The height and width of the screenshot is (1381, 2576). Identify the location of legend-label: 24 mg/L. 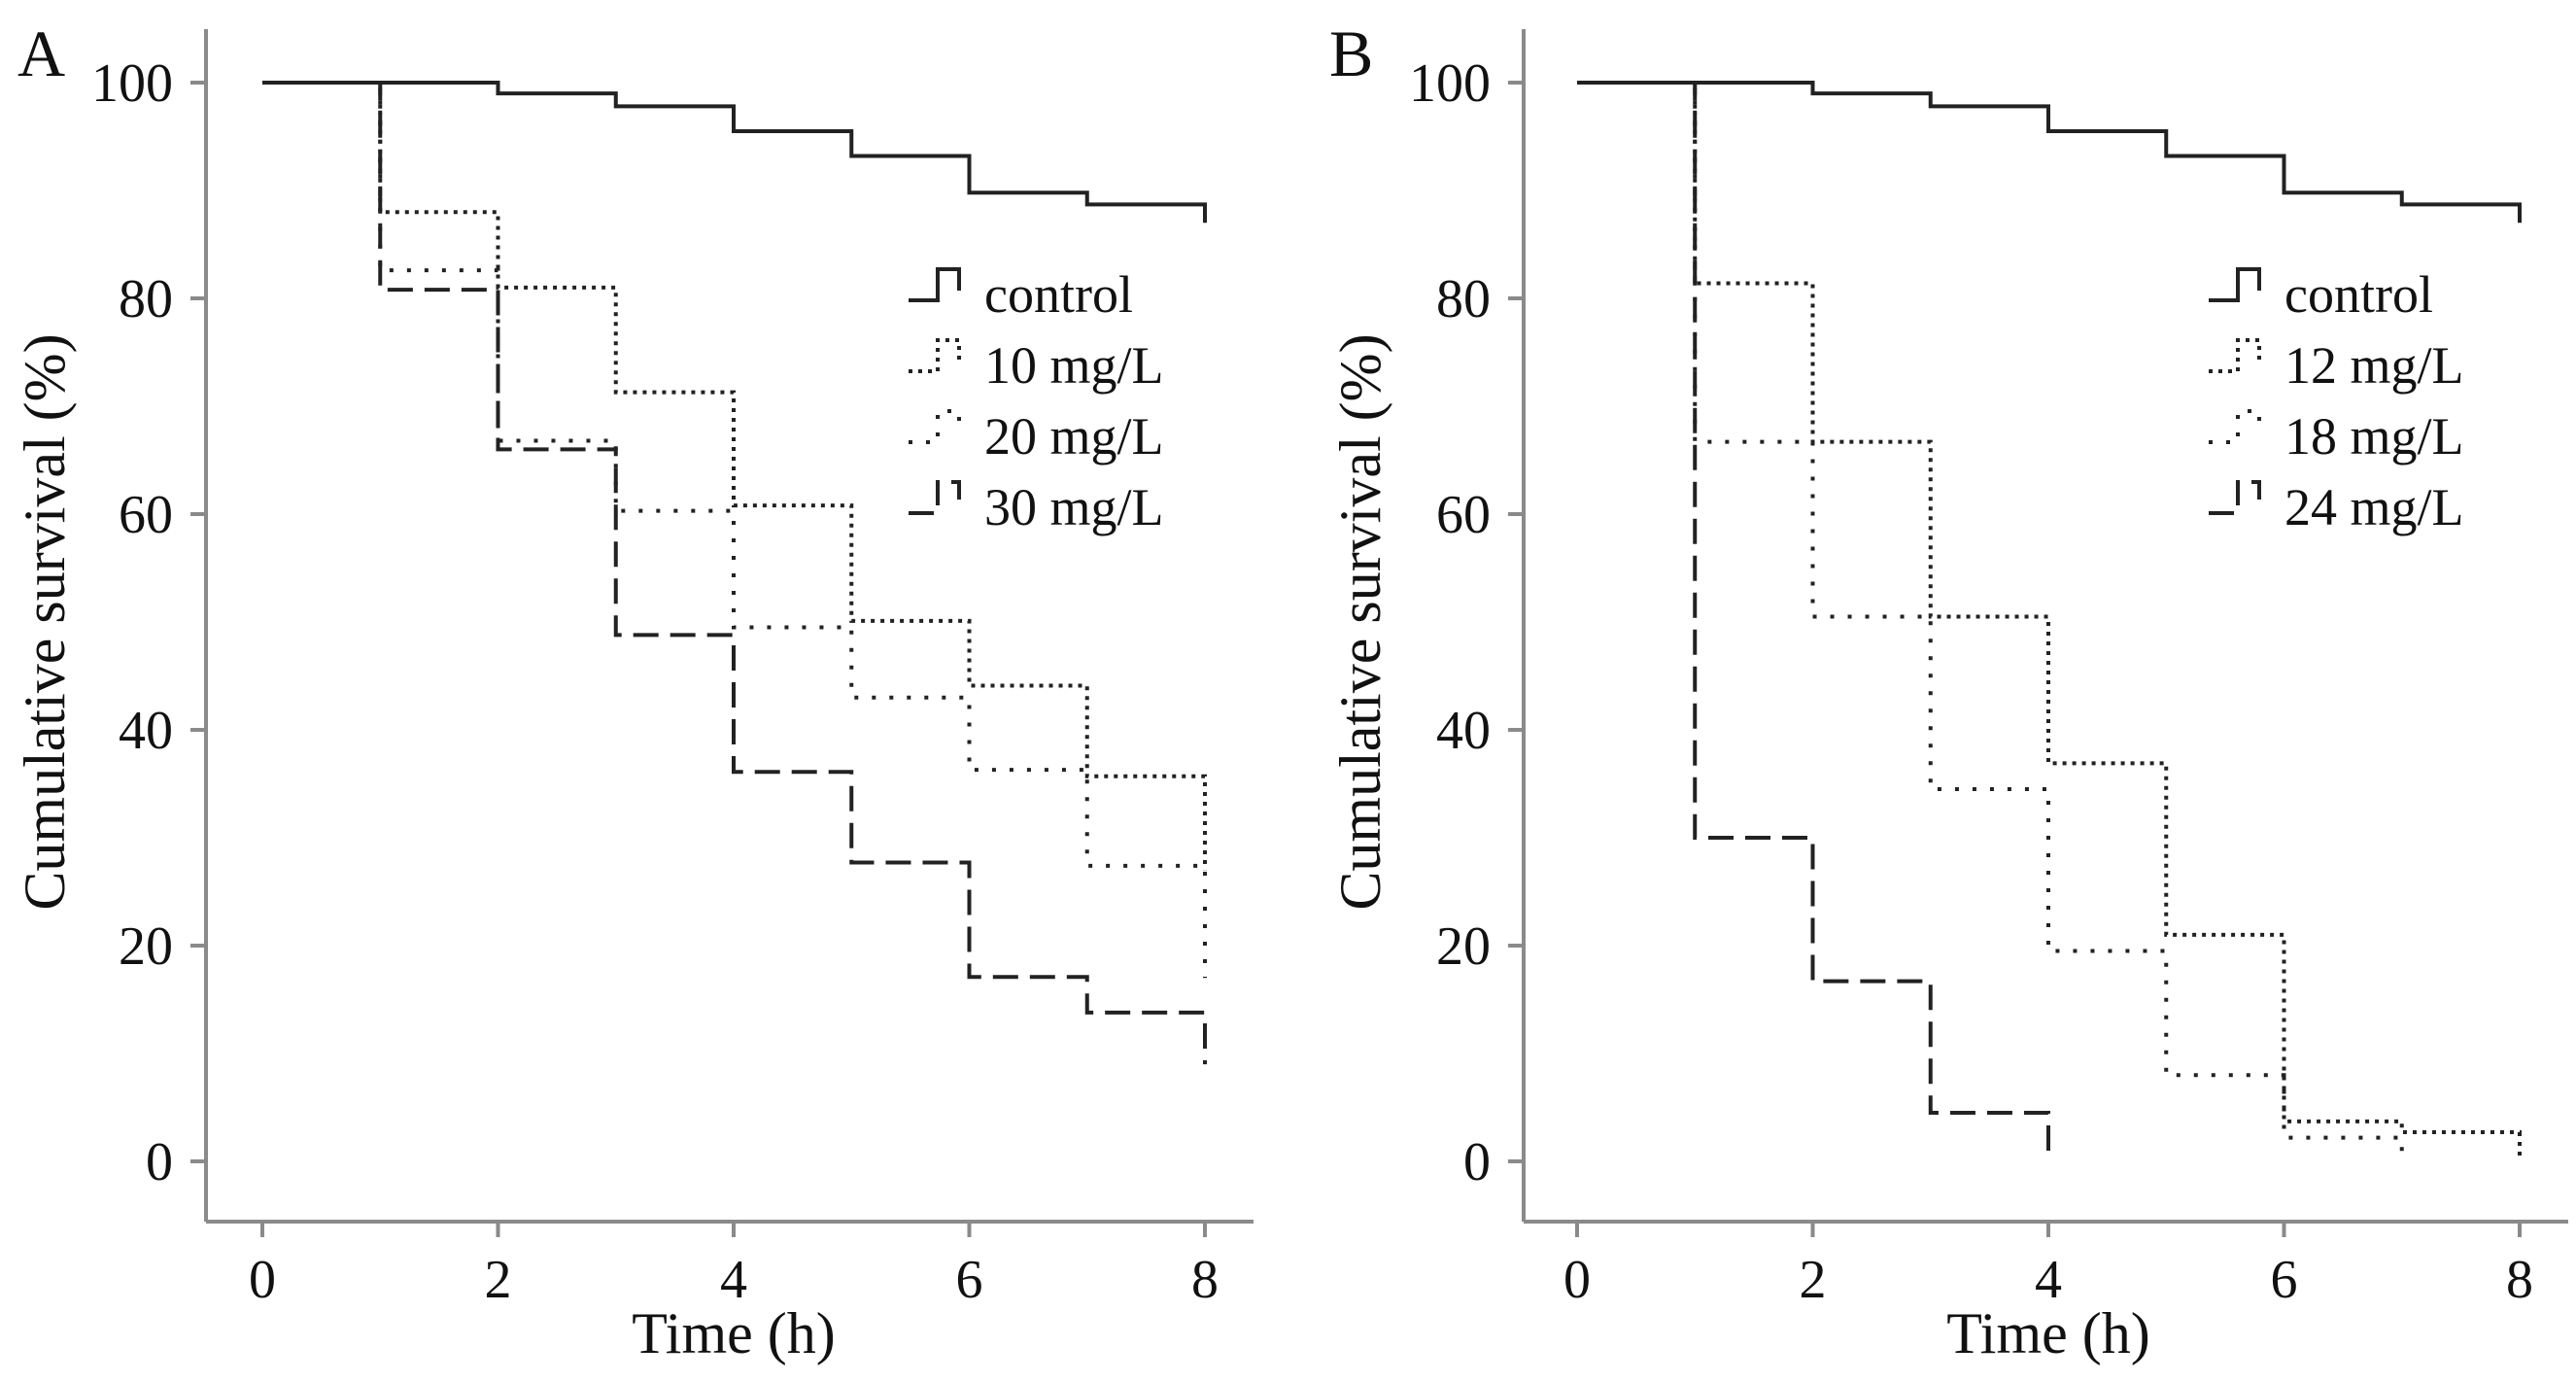
(2374, 507).